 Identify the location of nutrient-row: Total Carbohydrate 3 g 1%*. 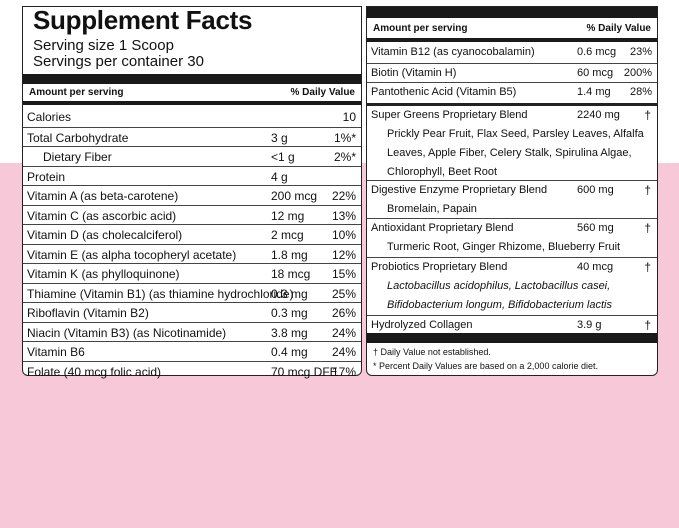
(192, 136).